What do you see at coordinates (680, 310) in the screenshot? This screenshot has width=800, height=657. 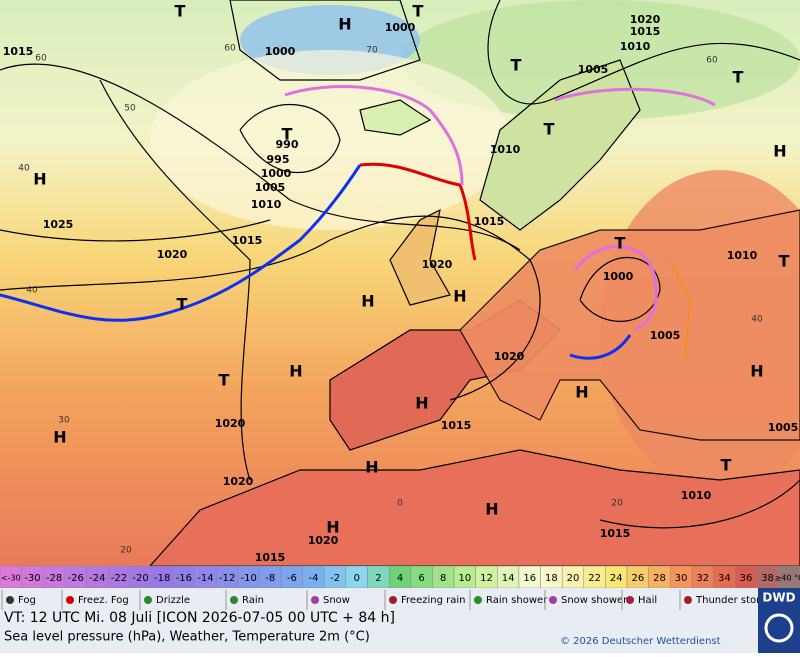 I see `trough` at bounding box center [680, 310].